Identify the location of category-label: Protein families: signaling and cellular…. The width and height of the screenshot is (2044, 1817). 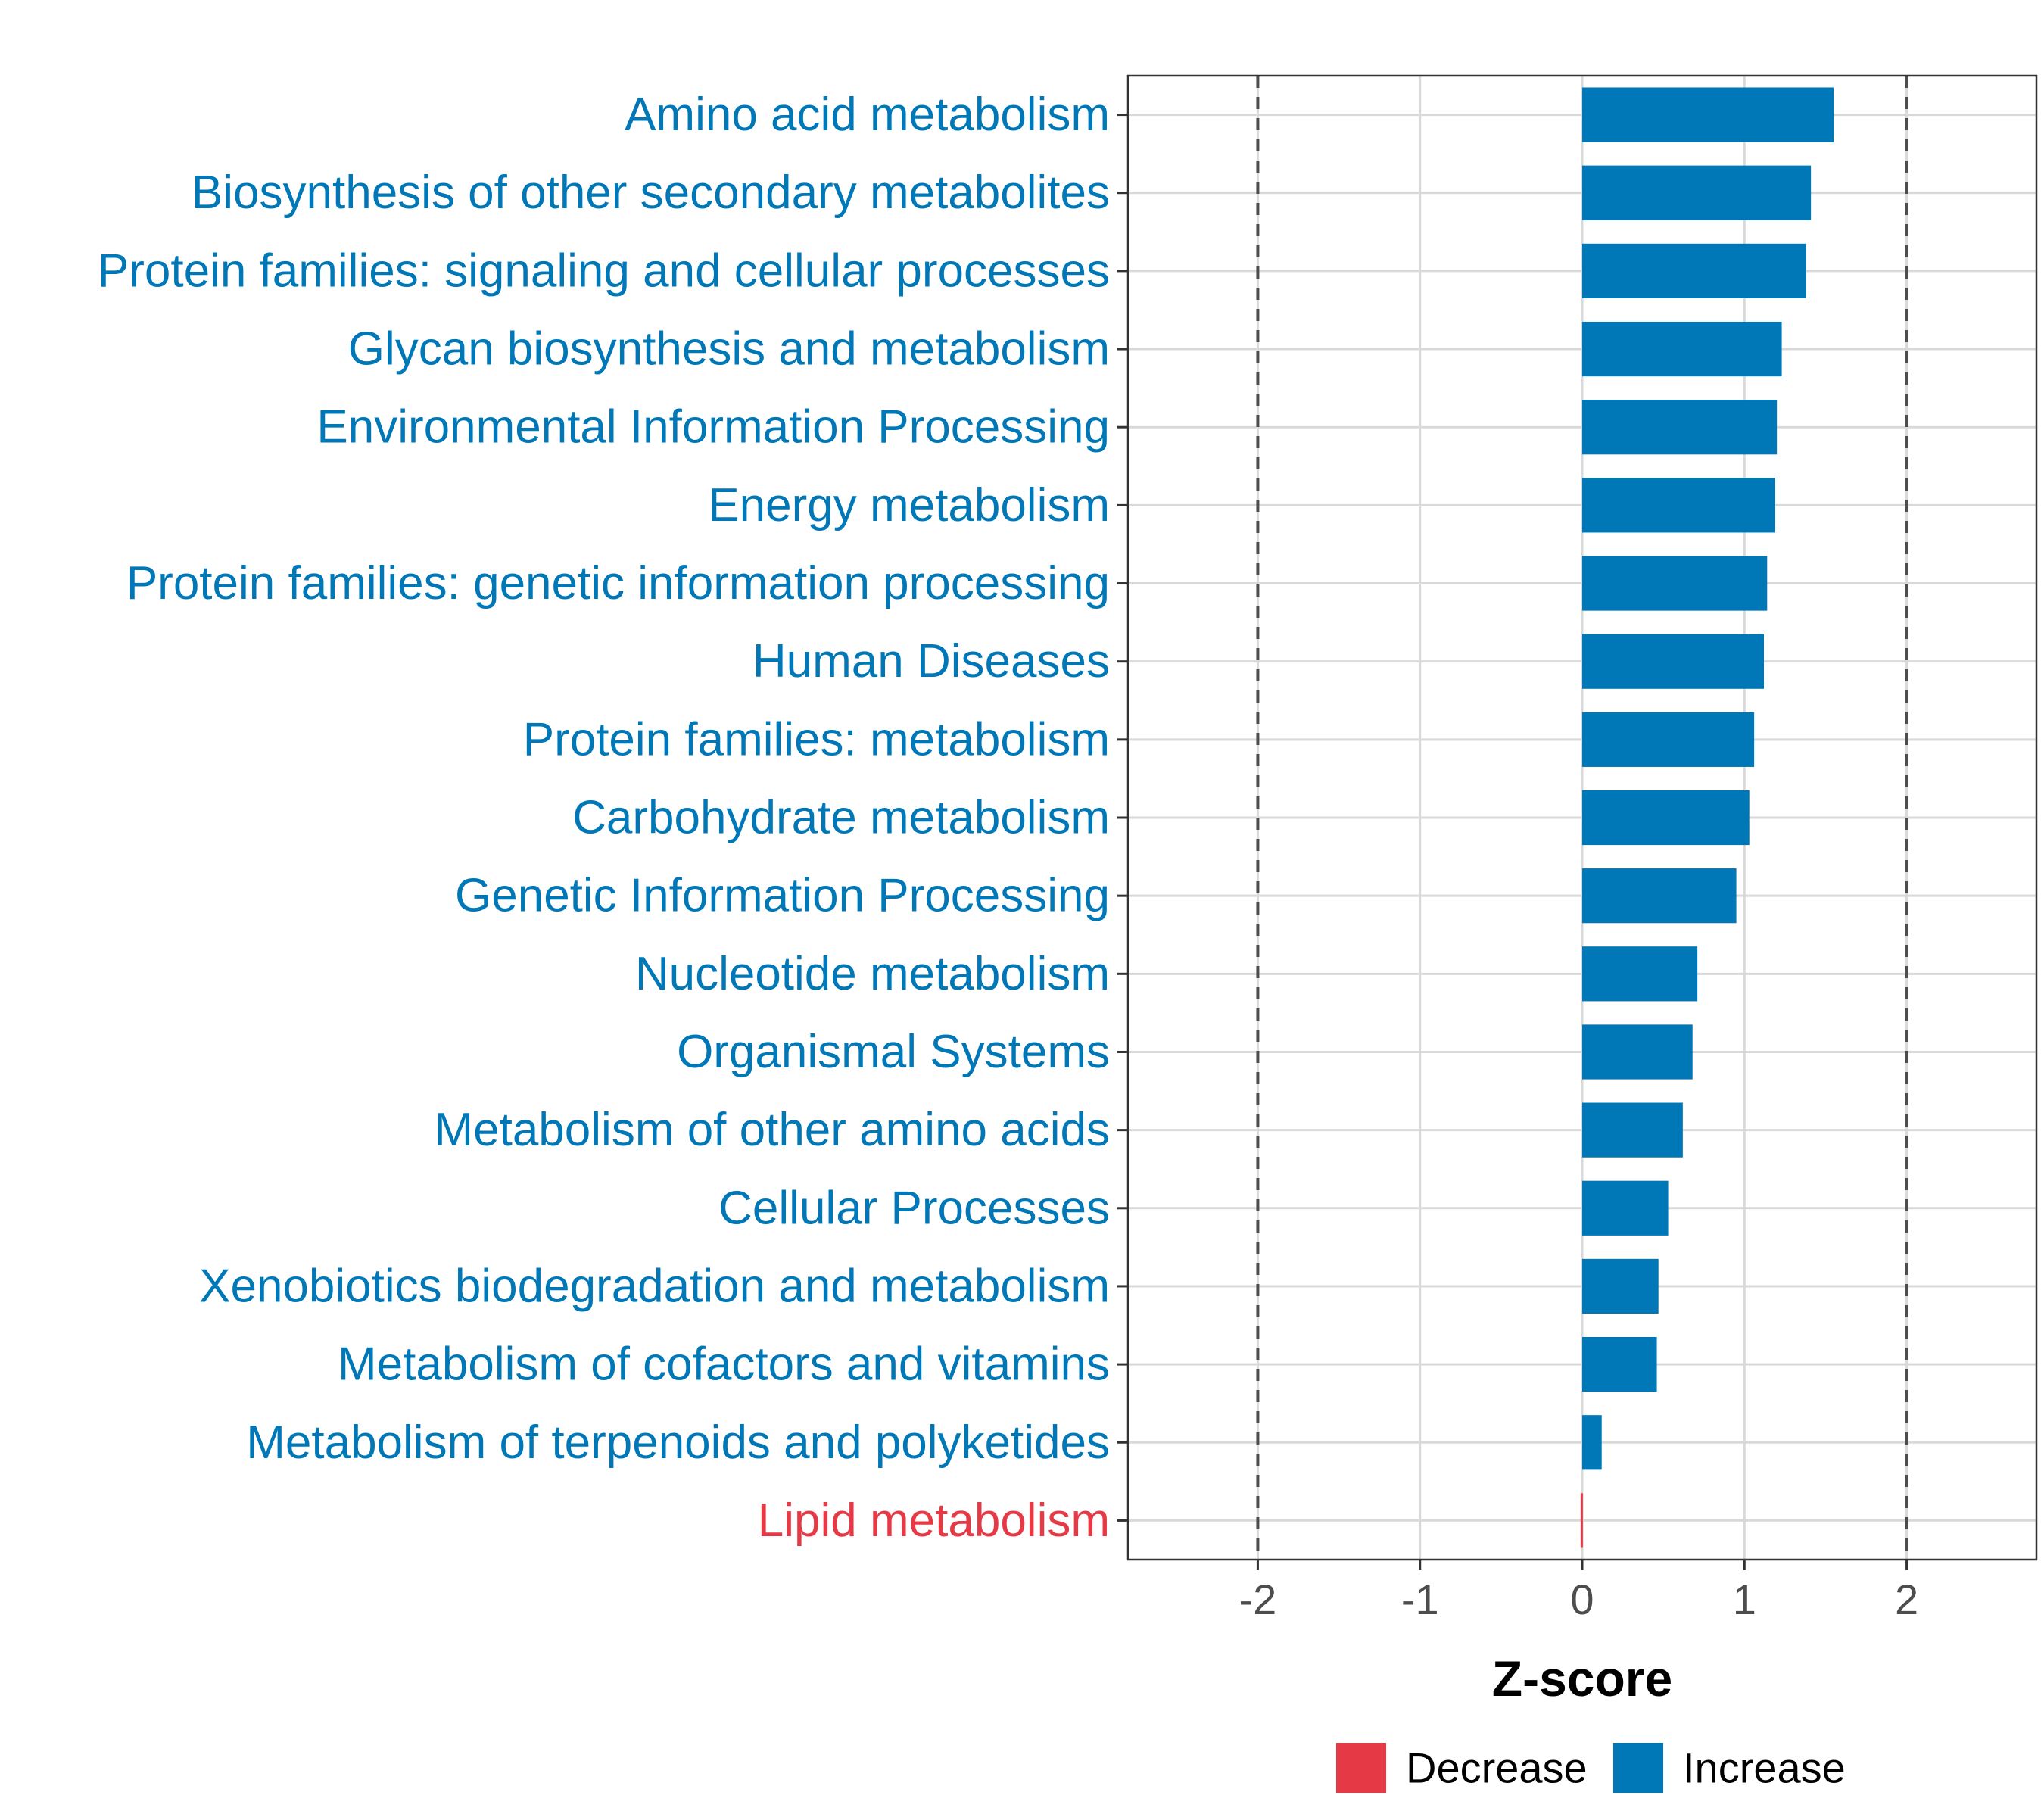
(604, 271).